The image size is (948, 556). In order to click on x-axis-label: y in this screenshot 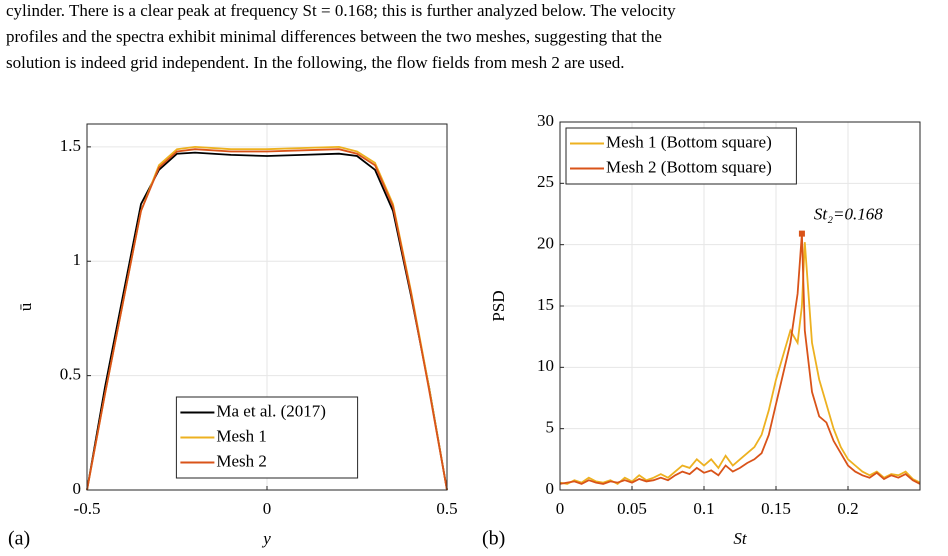, I will do `click(266, 538)`.